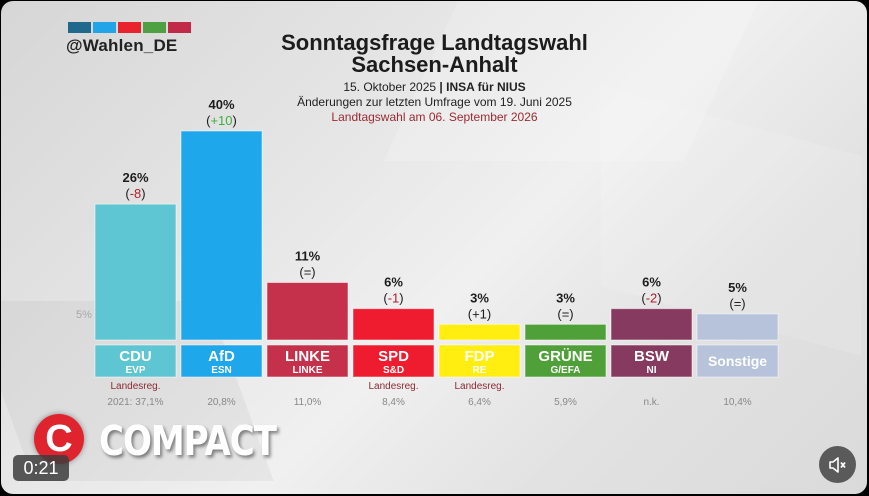 This screenshot has width=869, height=496. Describe the element at coordinates (307, 356) in the screenshot. I see `party-name: LINKE` at that location.